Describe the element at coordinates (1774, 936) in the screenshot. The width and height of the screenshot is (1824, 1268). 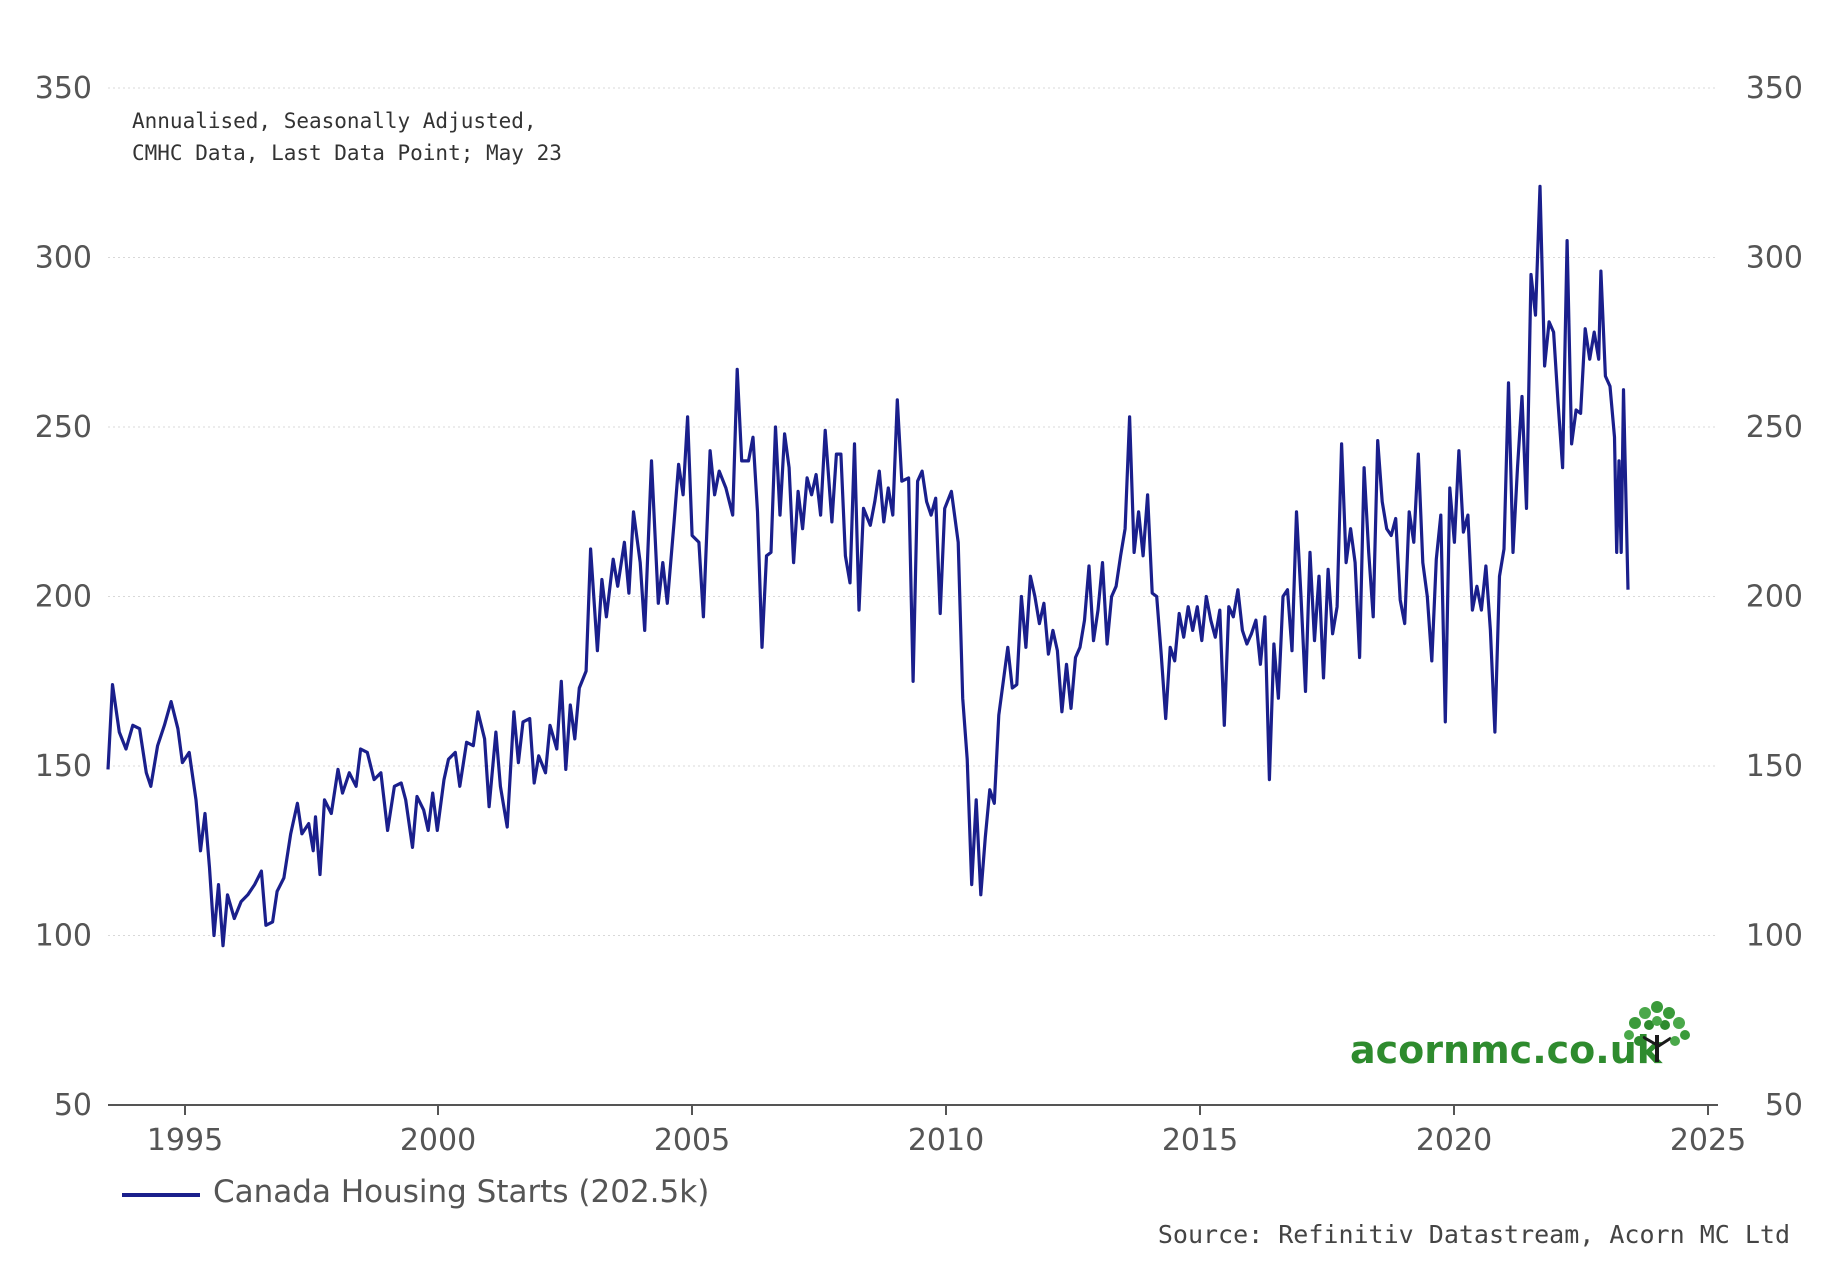
I see `y-tick-right-label: 100` at that location.